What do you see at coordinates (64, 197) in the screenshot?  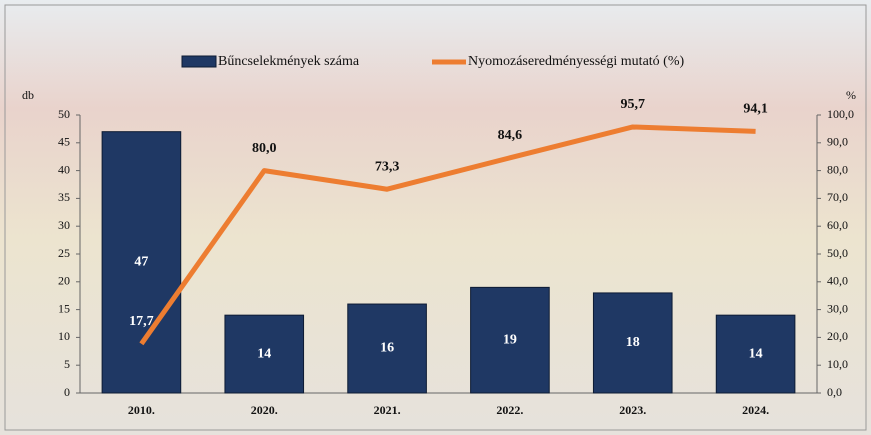 I see `y-tick-label: 35` at bounding box center [64, 197].